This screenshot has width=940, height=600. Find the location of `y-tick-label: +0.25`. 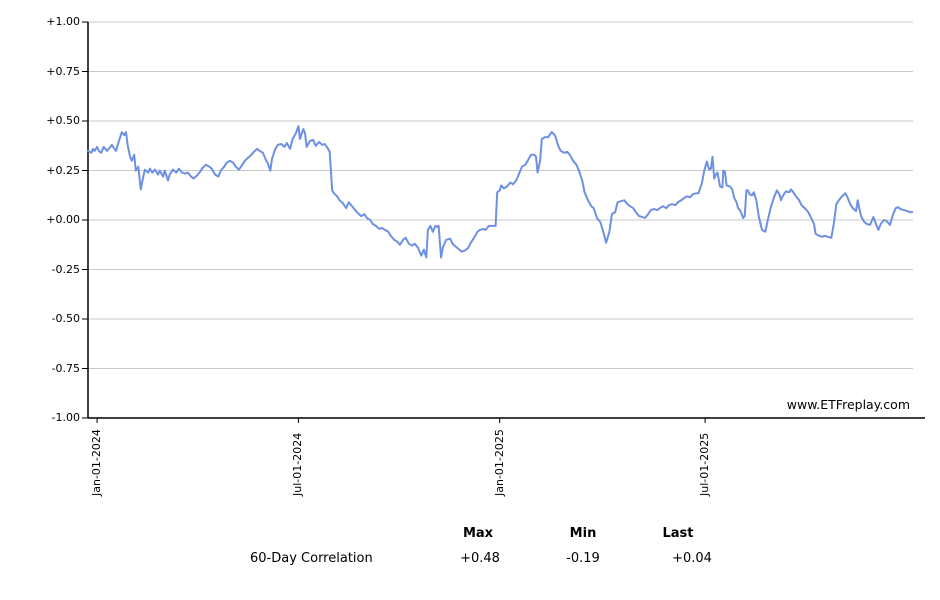

y-tick-label: +0.25 is located at coordinates (63, 170).